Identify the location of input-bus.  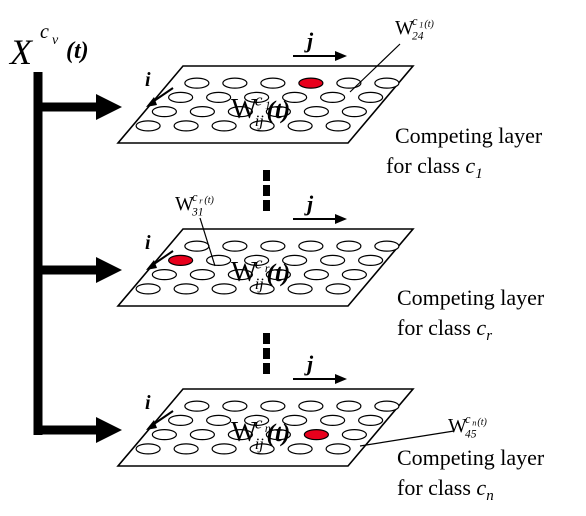
(77, 257).